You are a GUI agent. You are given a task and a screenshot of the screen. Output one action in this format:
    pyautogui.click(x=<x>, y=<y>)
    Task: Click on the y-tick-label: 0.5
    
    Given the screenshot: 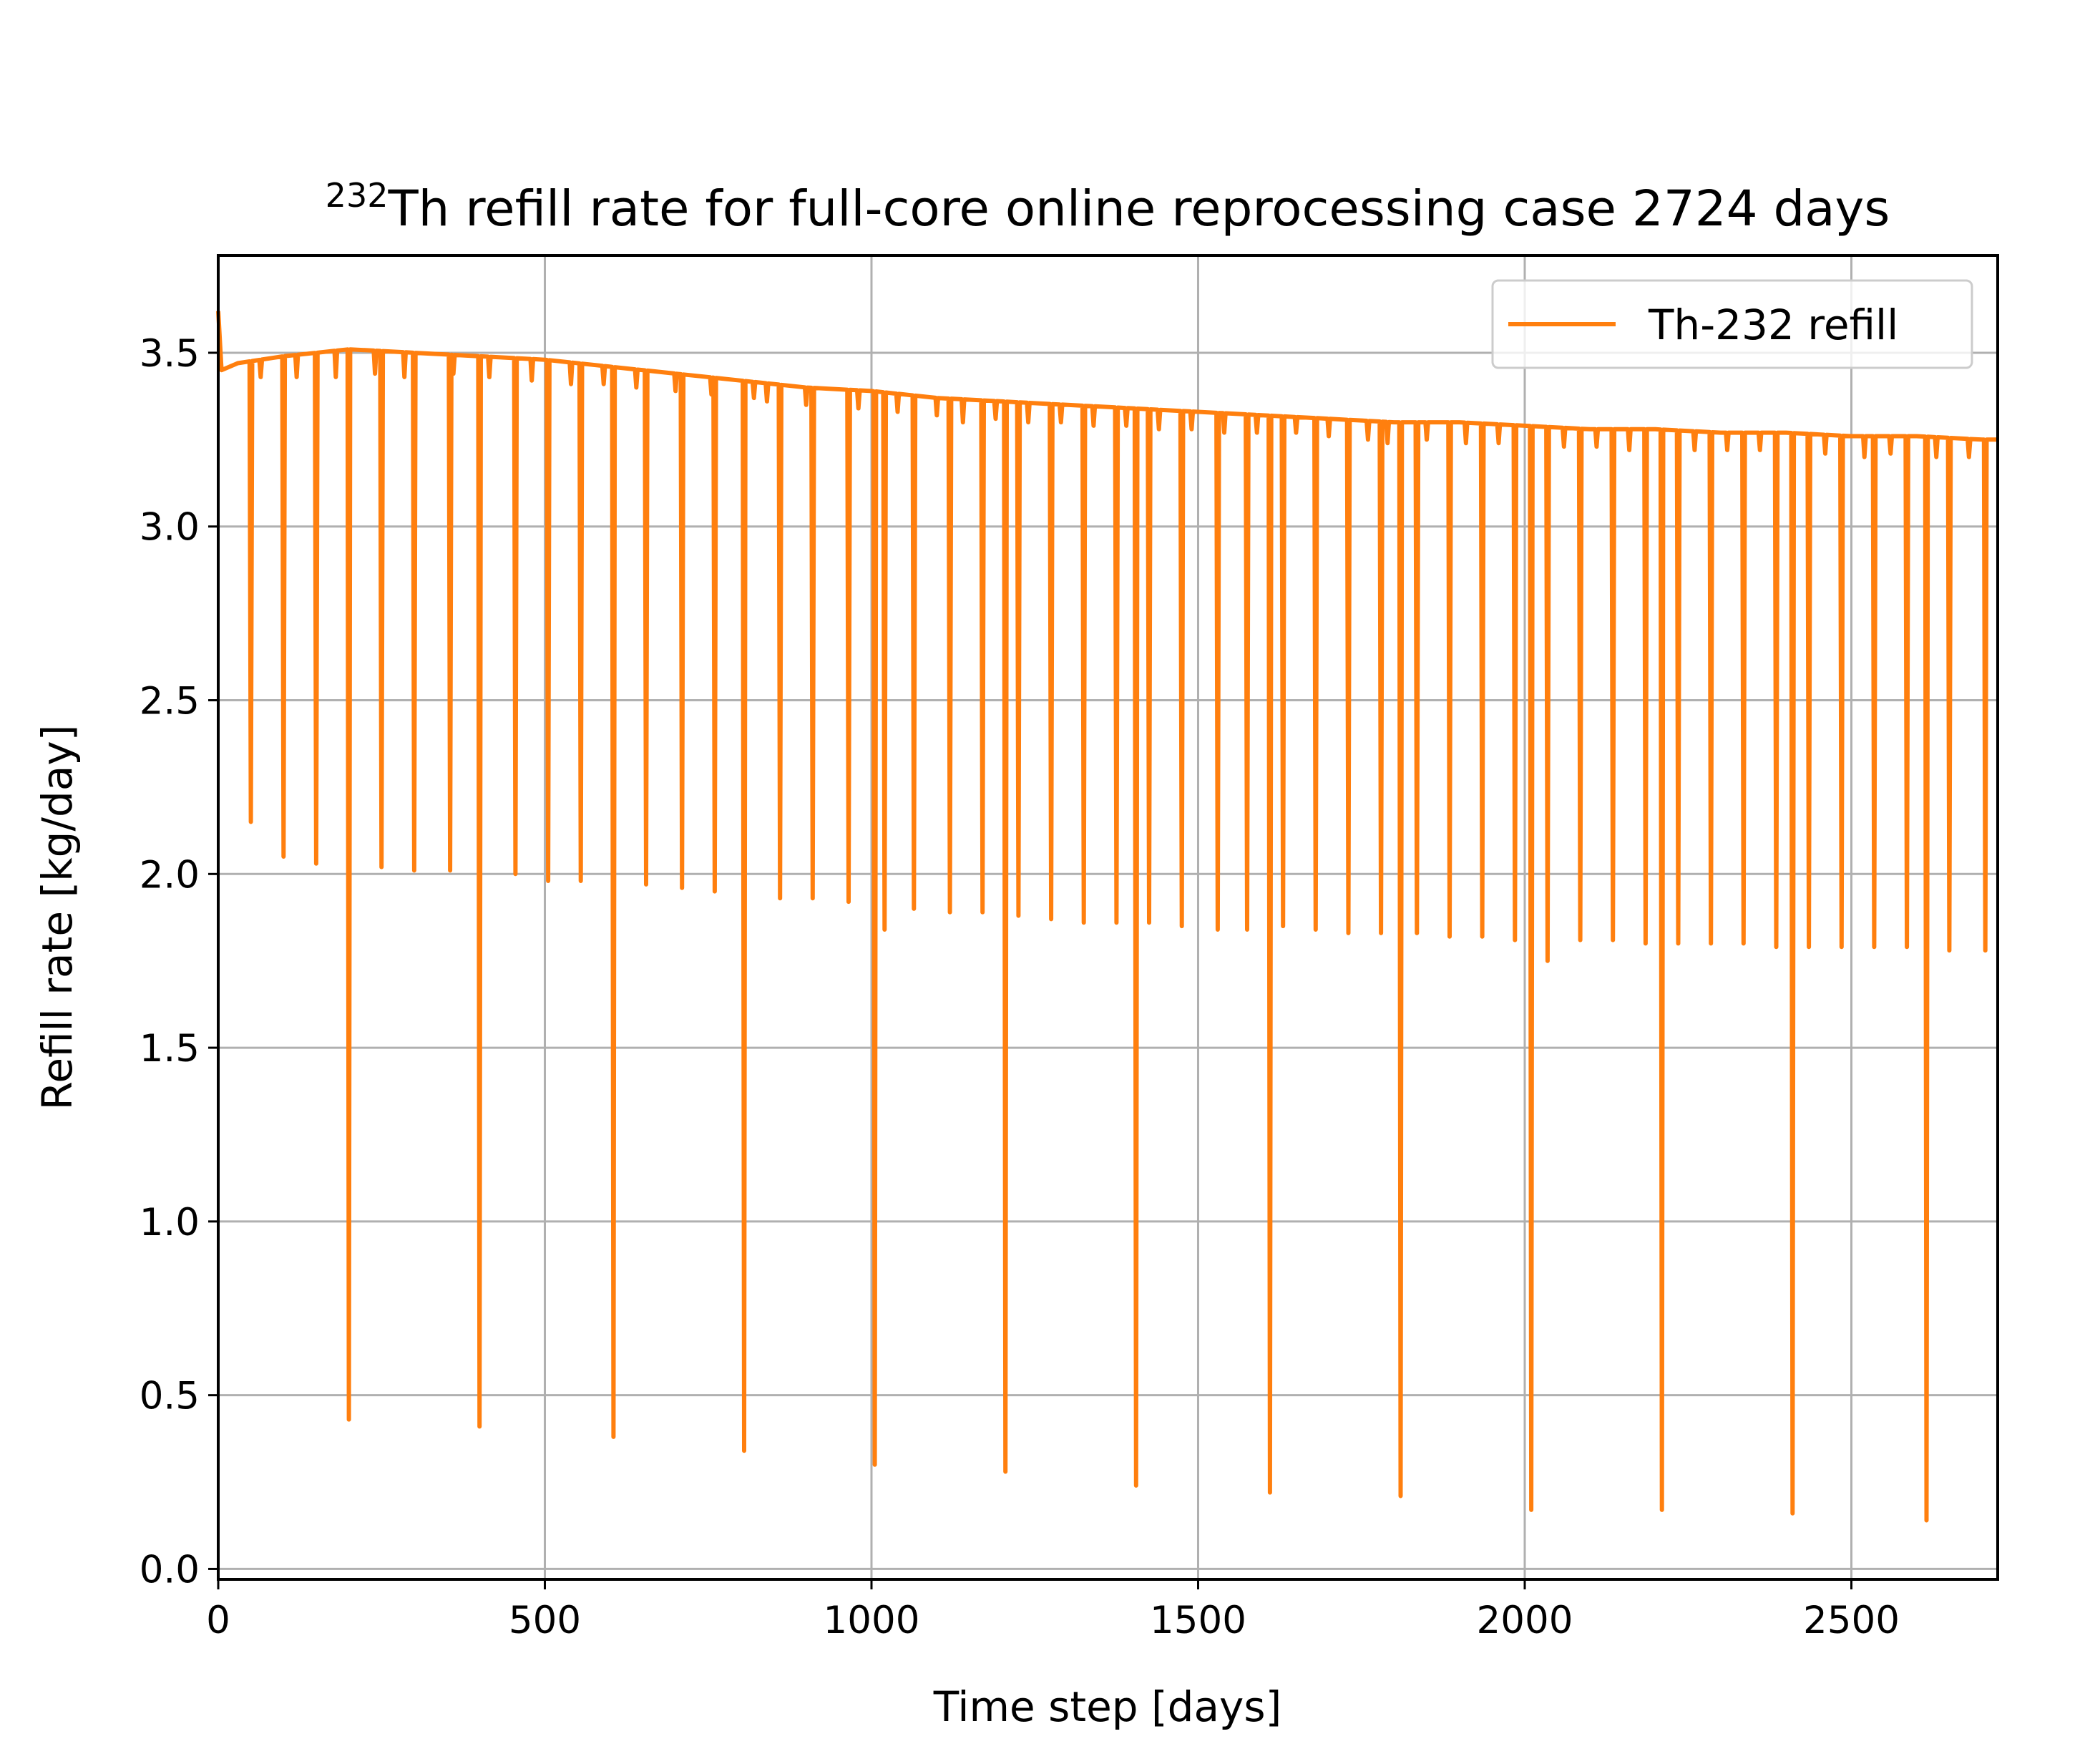 What is the action you would take?
    pyautogui.click(x=170, y=1396)
    